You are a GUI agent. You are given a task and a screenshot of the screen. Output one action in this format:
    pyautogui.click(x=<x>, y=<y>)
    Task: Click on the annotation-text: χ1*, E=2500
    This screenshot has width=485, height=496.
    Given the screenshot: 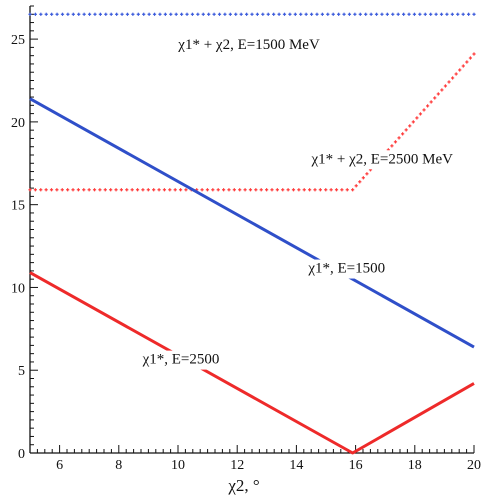 What is the action you would take?
    pyautogui.click(x=181, y=360)
    